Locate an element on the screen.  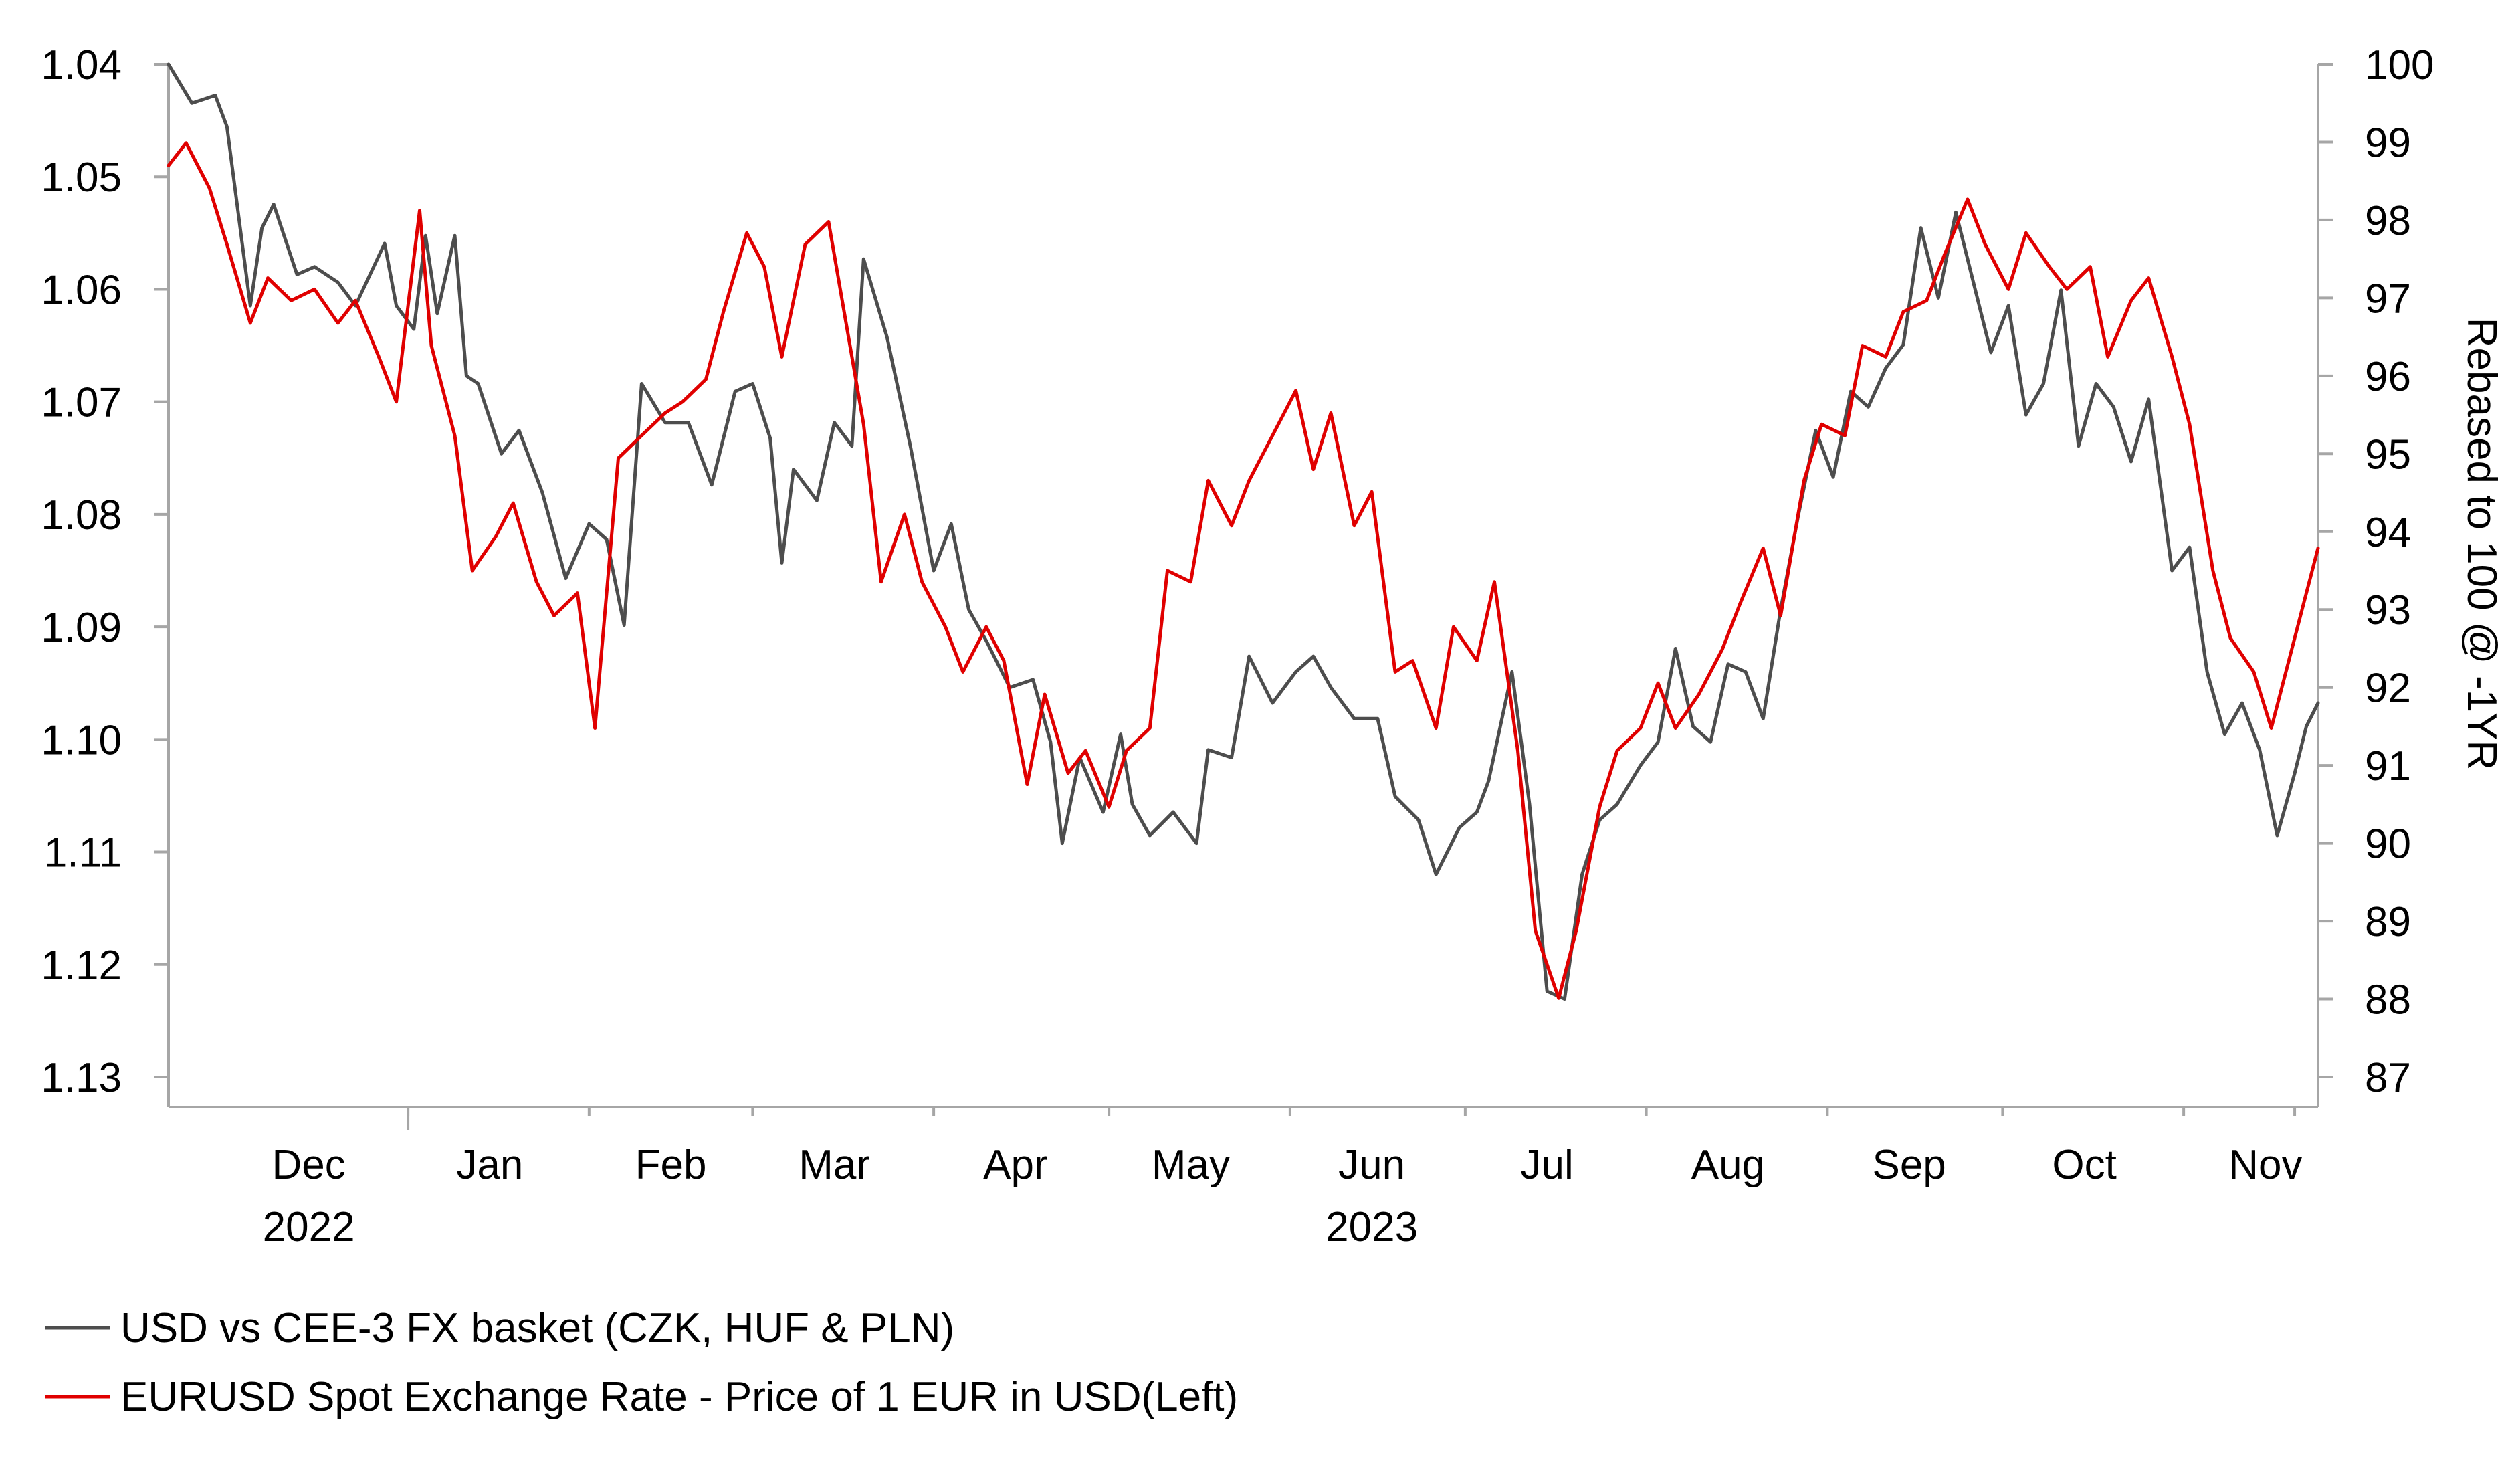
right-tick-label: 87 is located at coordinates (2388, 1078).